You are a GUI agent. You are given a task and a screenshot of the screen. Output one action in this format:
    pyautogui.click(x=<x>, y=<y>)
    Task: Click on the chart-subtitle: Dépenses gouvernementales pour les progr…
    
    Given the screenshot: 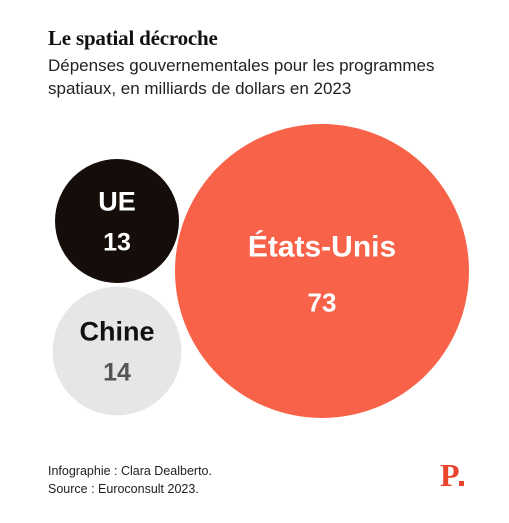 What is the action you would take?
    pyautogui.click(x=241, y=77)
    